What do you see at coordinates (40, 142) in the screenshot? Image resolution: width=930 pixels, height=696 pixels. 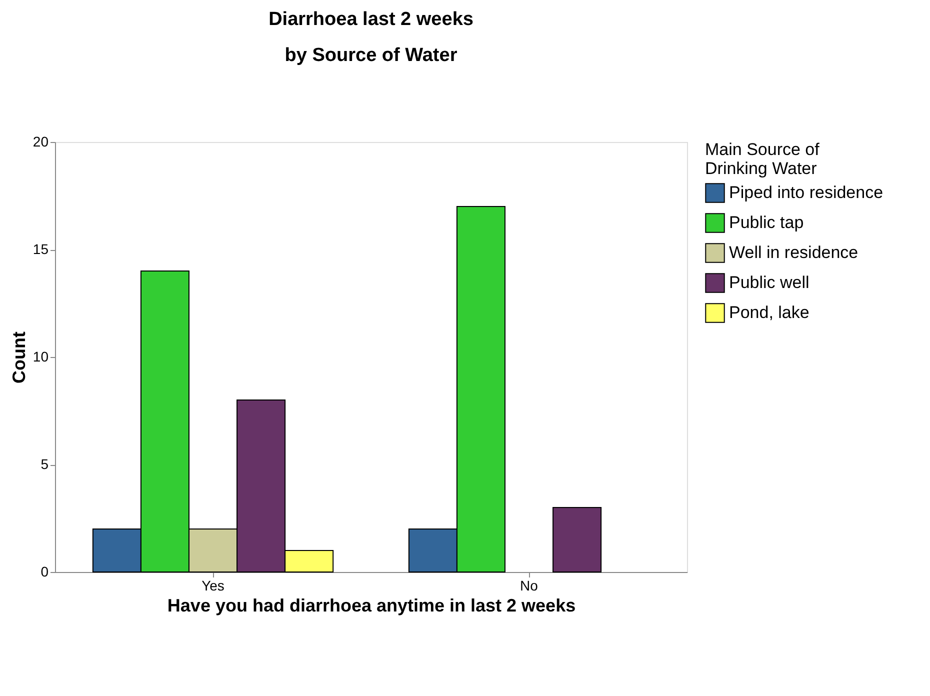 I see `y-tick-label: 20` at bounding box center [40, 142].